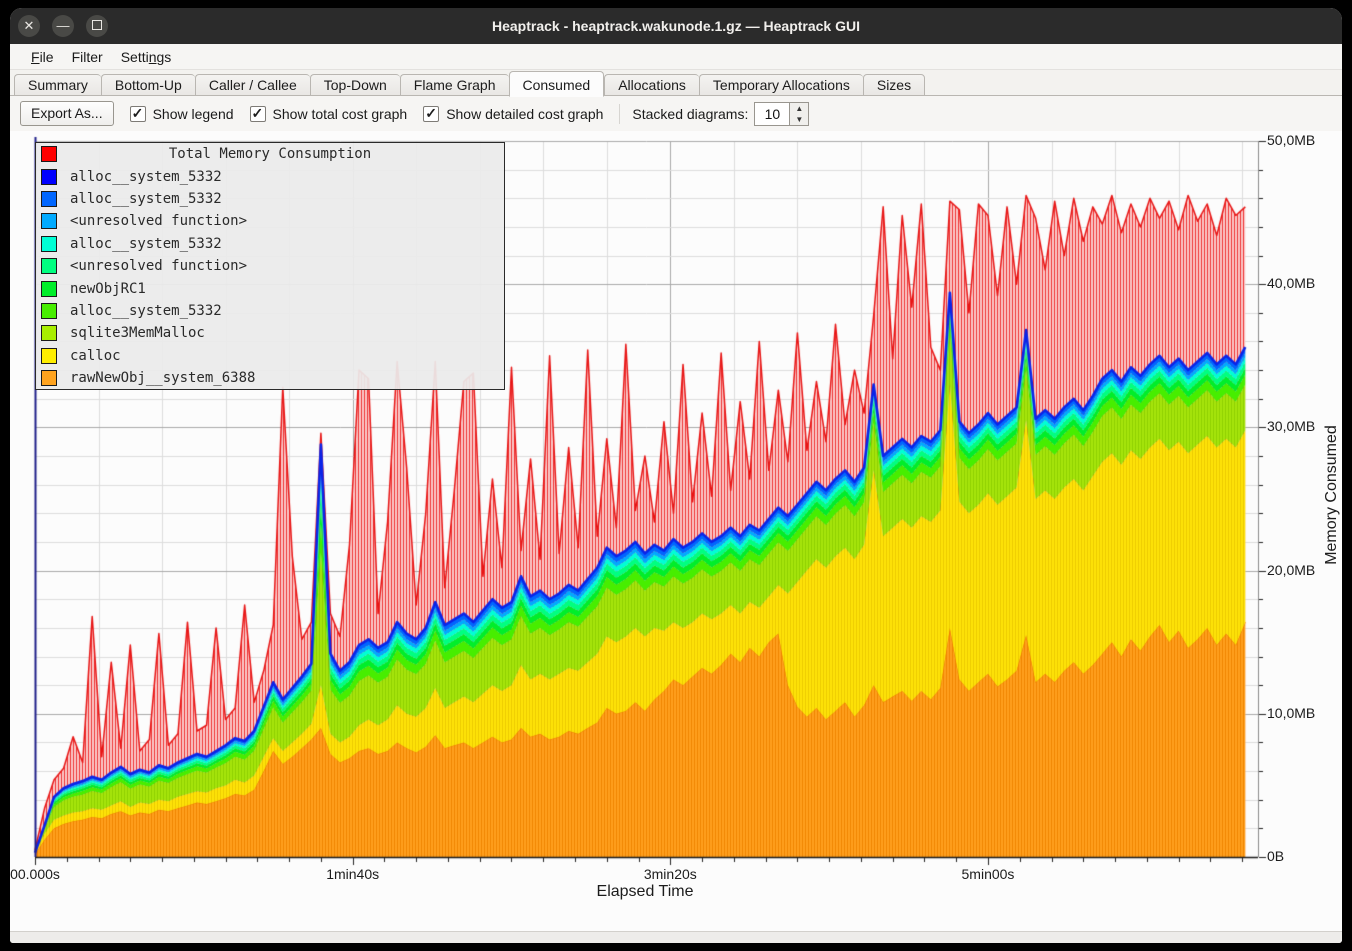 Image resolution: width=1352 pixels, height=951 pixels. What do you see at coordinates (354, 85) in the screenshot?
I see `tab-top-down: Top-Down` at bounding box center [354, 85].